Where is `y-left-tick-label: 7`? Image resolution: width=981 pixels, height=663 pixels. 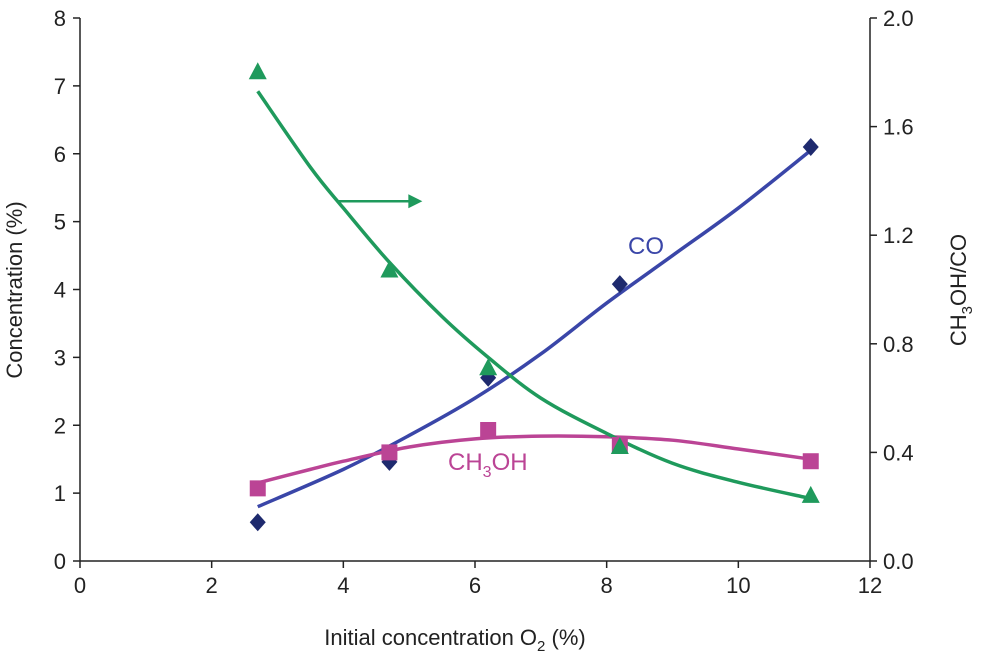 y-left-tick-label: 7 is located at coordinates (60, 86).